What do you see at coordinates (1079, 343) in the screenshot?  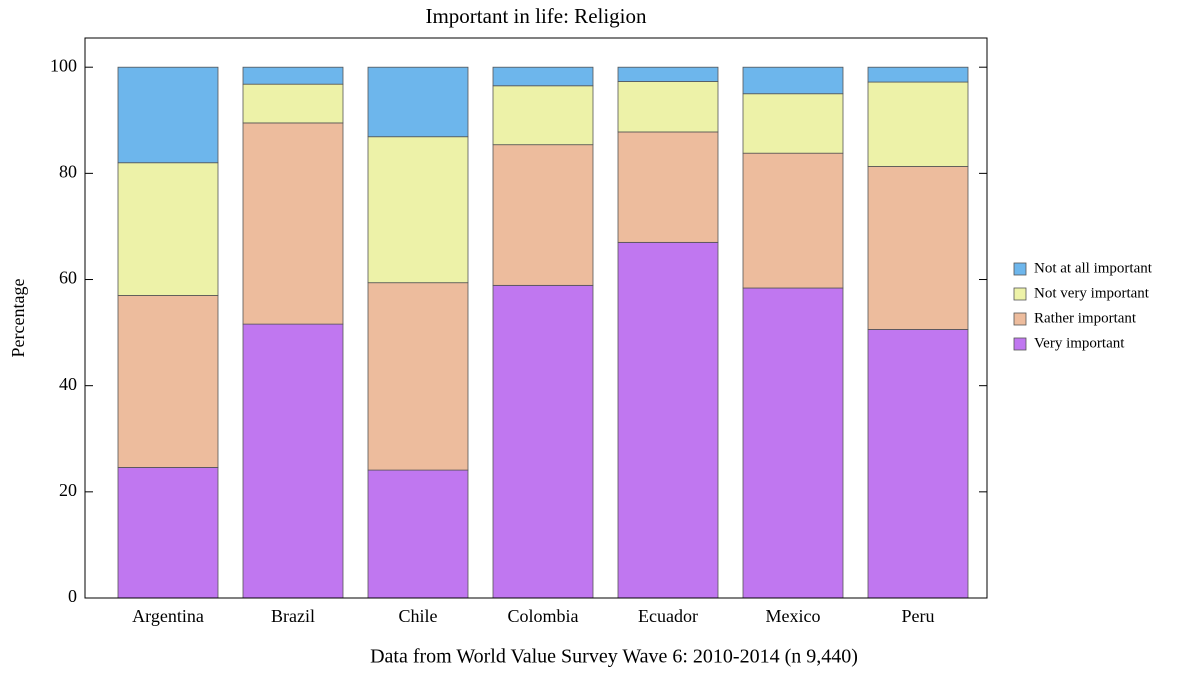 I see `legend-label: Very important` at bounding box center [1079, 343].